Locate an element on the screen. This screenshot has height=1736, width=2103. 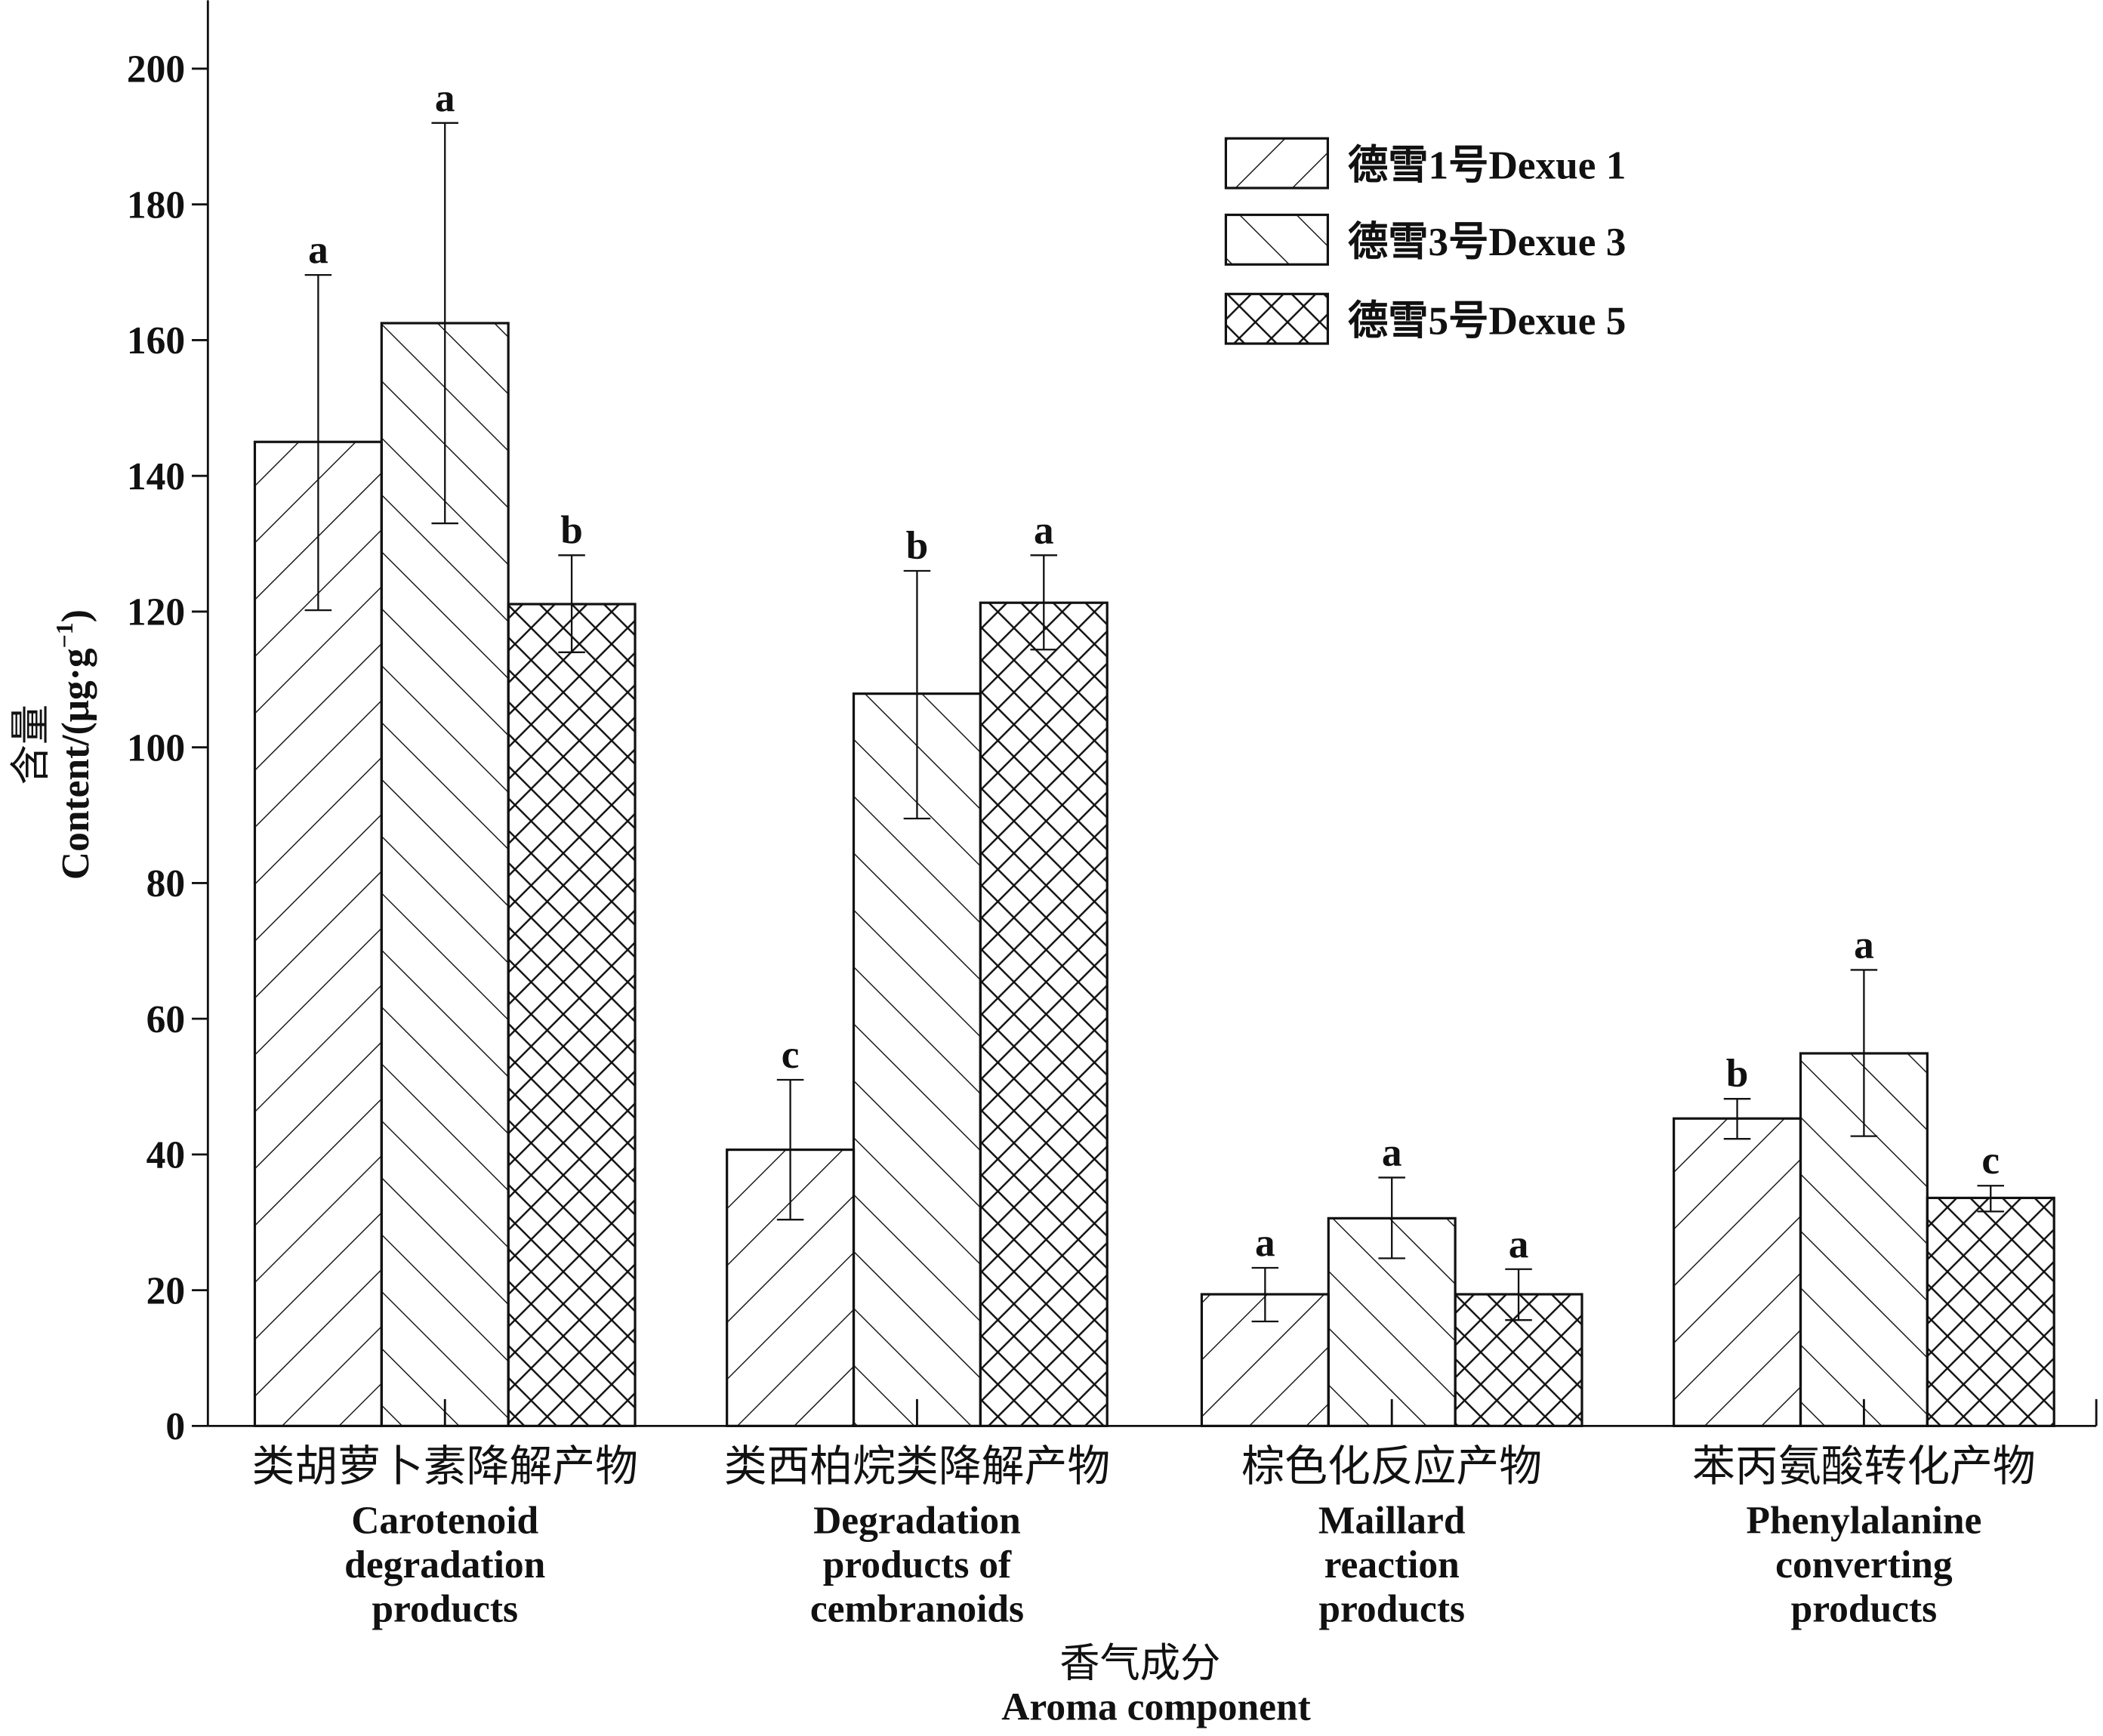
x-category-label-en: Maillard is located at coordinates (1392, 1521).